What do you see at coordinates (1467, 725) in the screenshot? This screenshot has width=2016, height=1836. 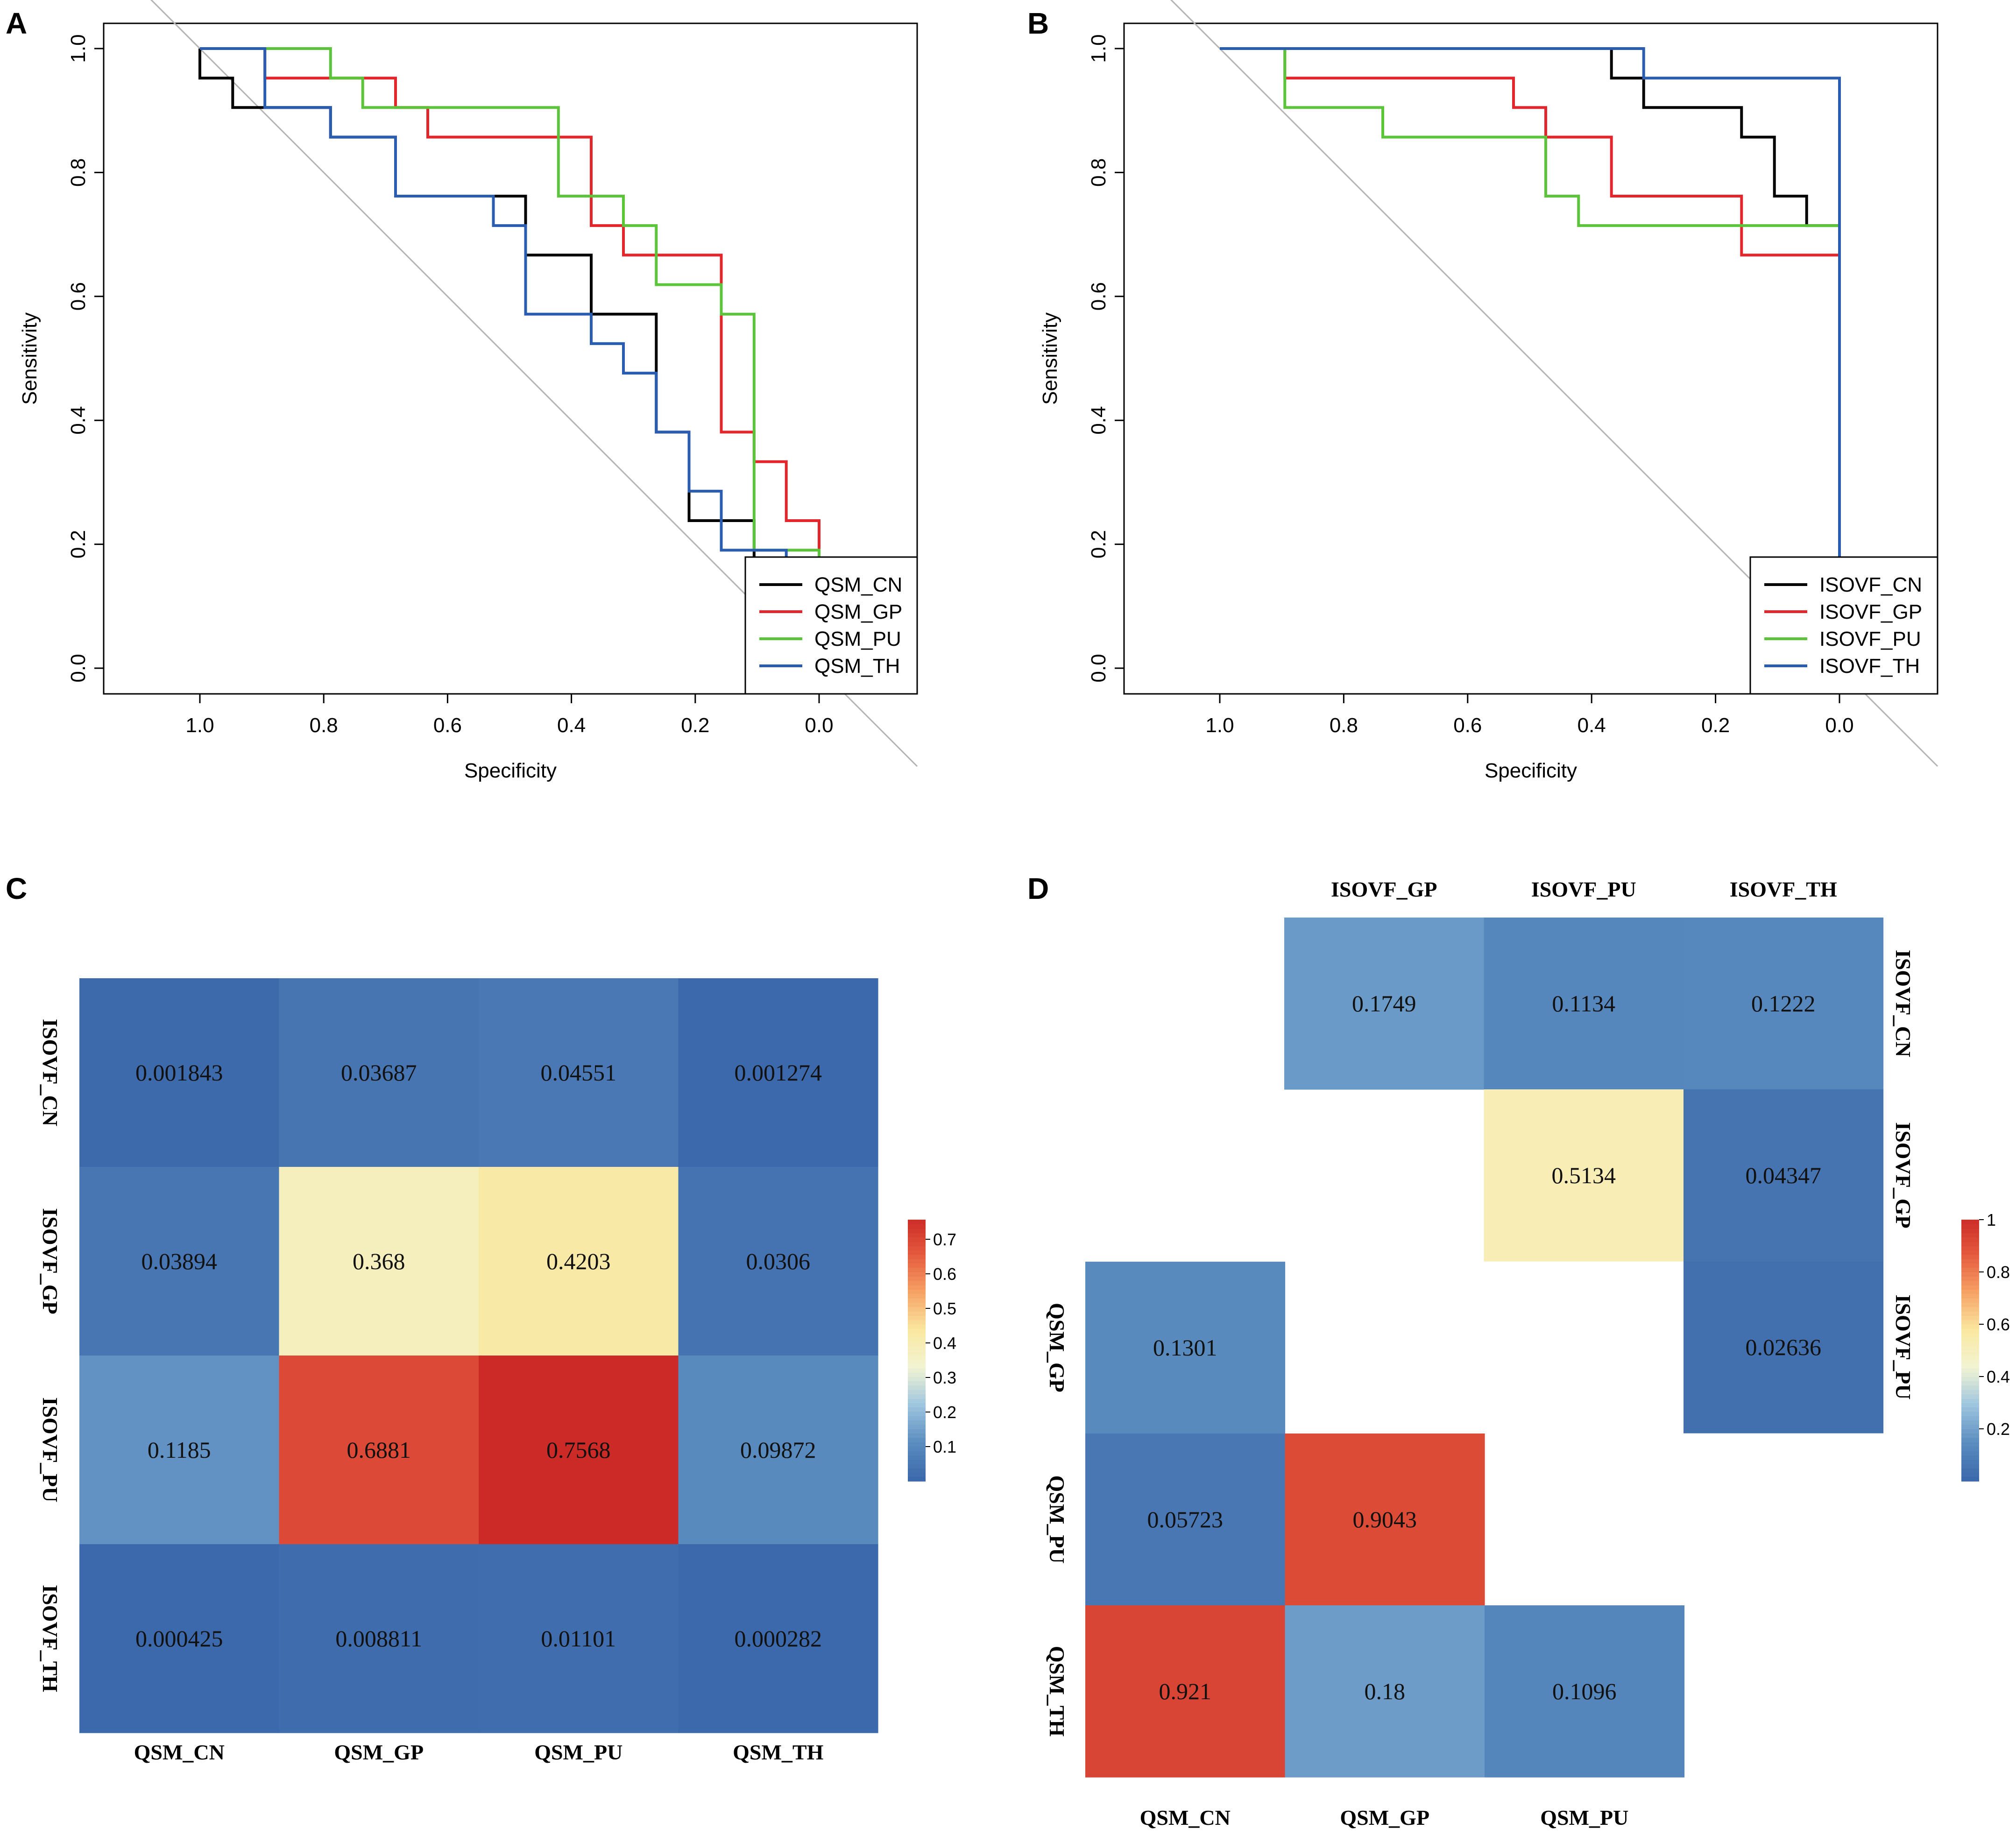 I see `x-tick-label: 0.6` at bounding box center [1467, 725].